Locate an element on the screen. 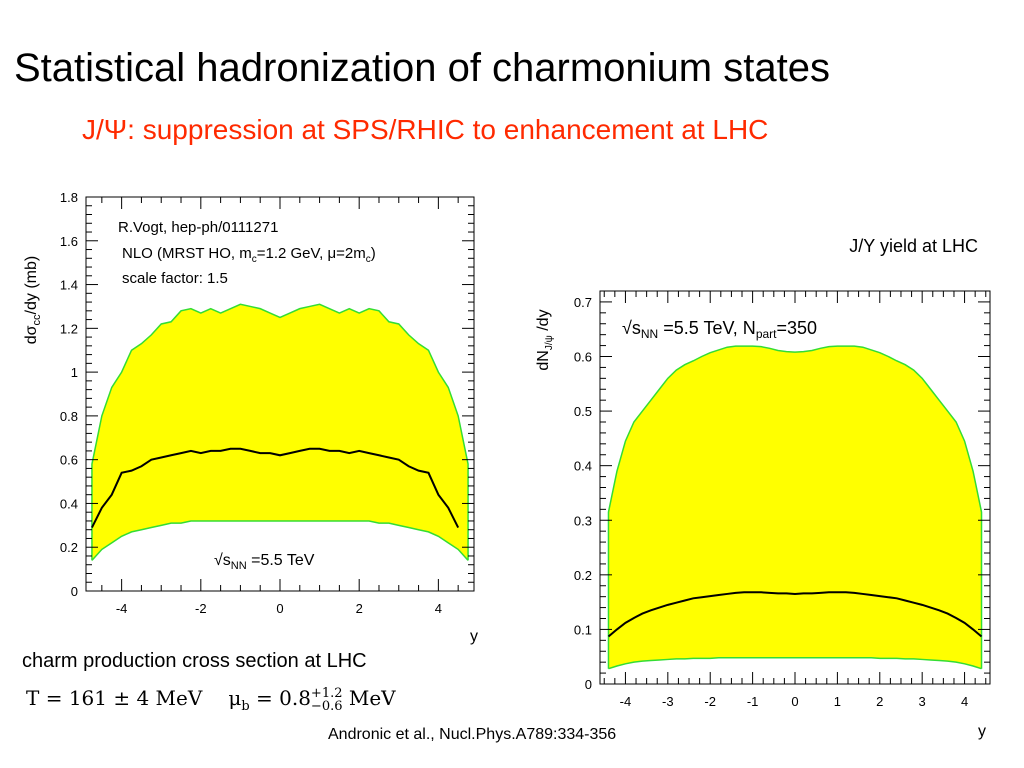 The width and height of the screenshot is (1024, 768). right-central-line is located at coordinates (795, 614).